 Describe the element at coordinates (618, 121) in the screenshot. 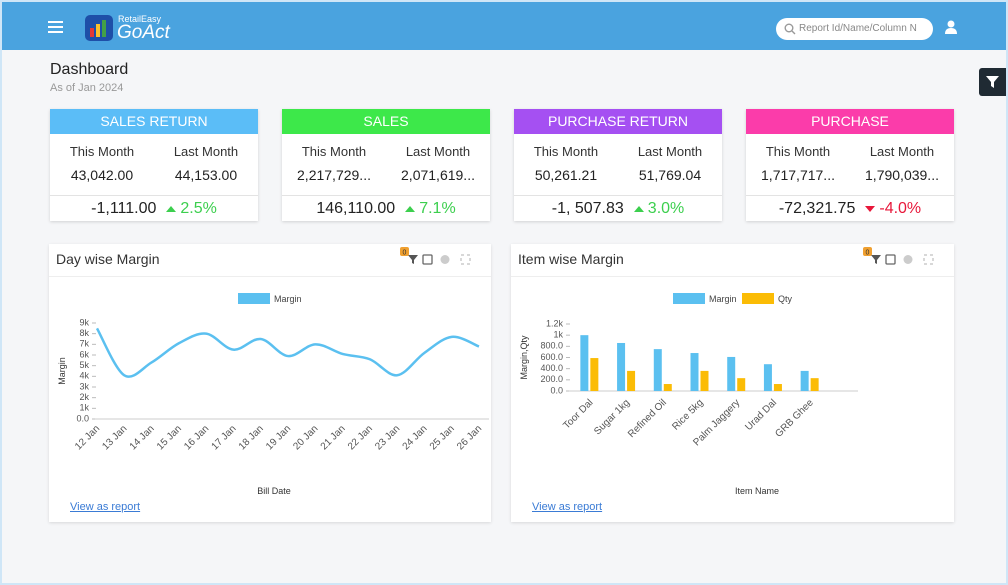

I see `card-title: PURCHASE RETURN` at that location.